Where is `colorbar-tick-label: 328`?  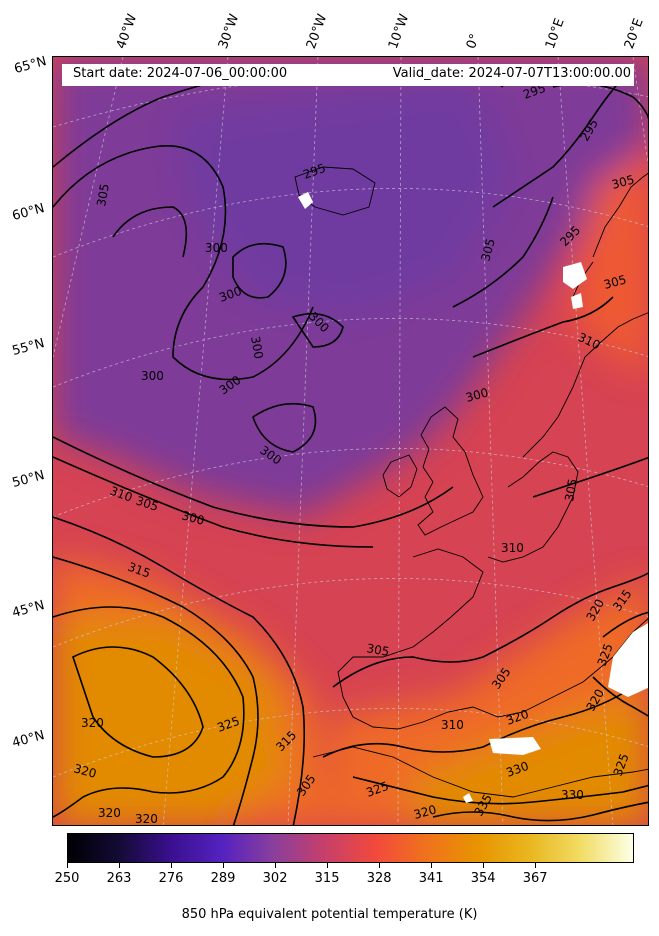 colorbar-tick-label: 328 is located at coordinates (379, 878).